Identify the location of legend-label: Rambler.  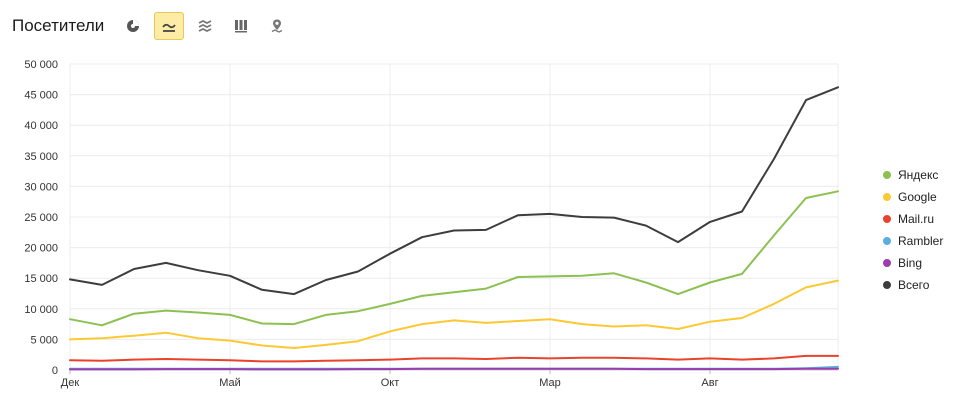
(921, 241).